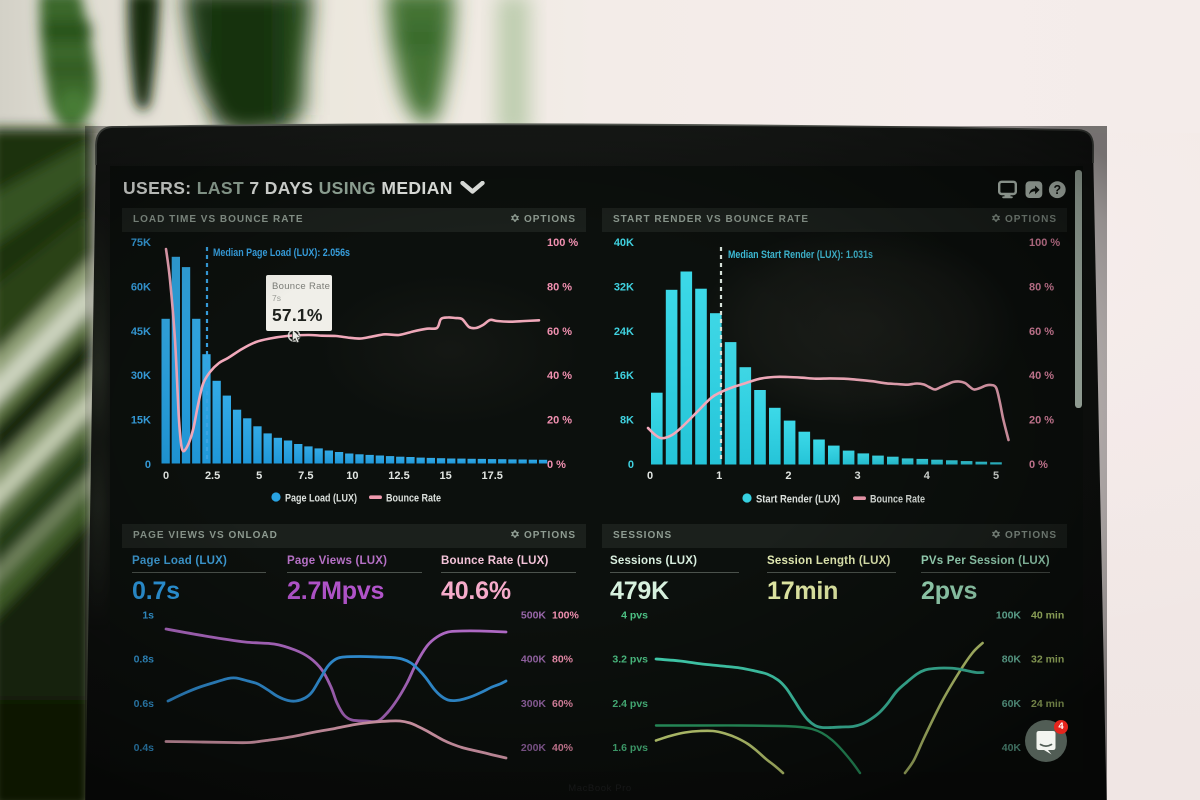  Describe the element at coordinates (624, 332) in the screenshot. I see `svg-text: 24K` at that location.